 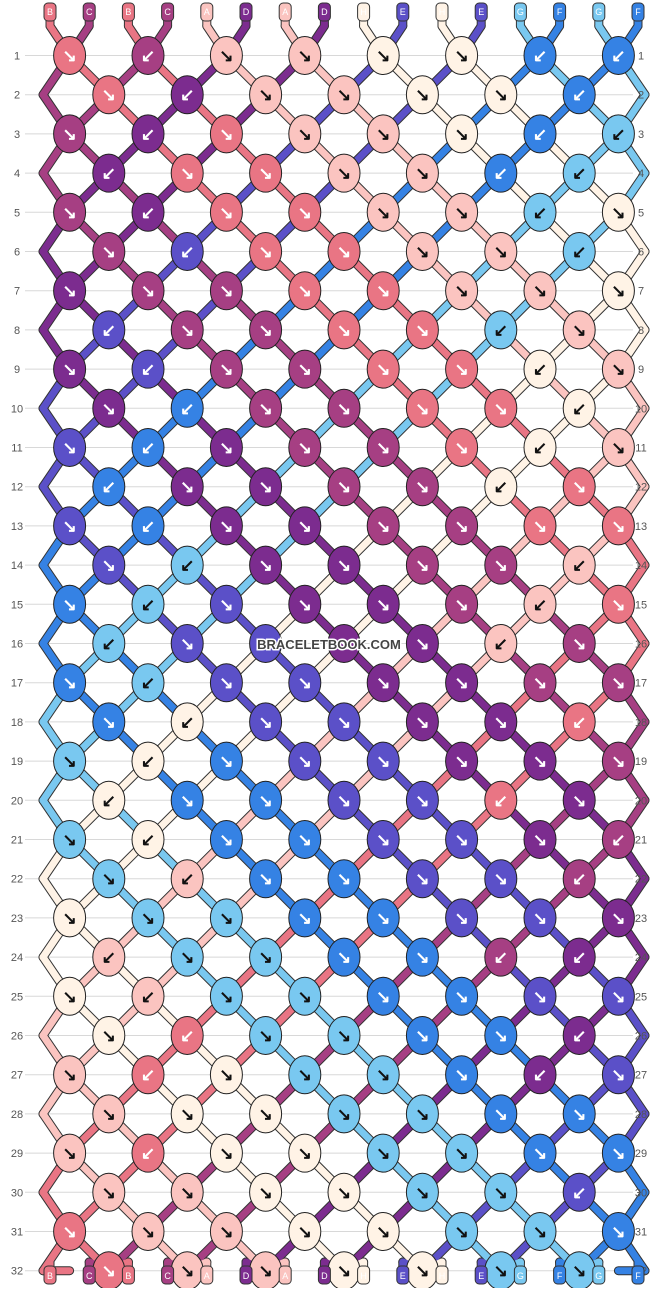 What do you see at coordinates (641, 292) in the screenshot?
I see `row-label-right: 7` at bounding box center [641, 292].